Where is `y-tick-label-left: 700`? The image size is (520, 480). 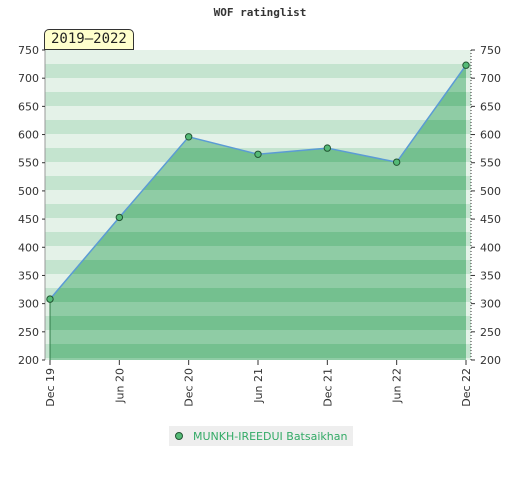 y-tick-label-left: 700 is located at coordinates (28, 78).